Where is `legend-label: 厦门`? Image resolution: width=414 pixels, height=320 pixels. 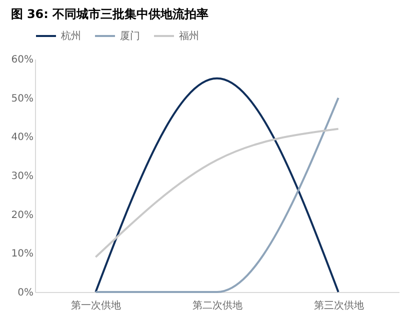
legend-label: 厦门 is located at coordinates (130, 36).